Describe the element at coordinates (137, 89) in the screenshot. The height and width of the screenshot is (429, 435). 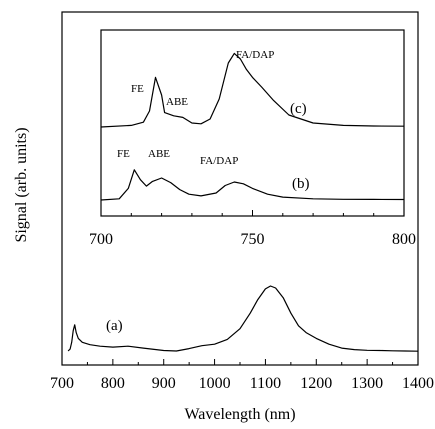
I see `annotation-c-fe: FE` at that location.